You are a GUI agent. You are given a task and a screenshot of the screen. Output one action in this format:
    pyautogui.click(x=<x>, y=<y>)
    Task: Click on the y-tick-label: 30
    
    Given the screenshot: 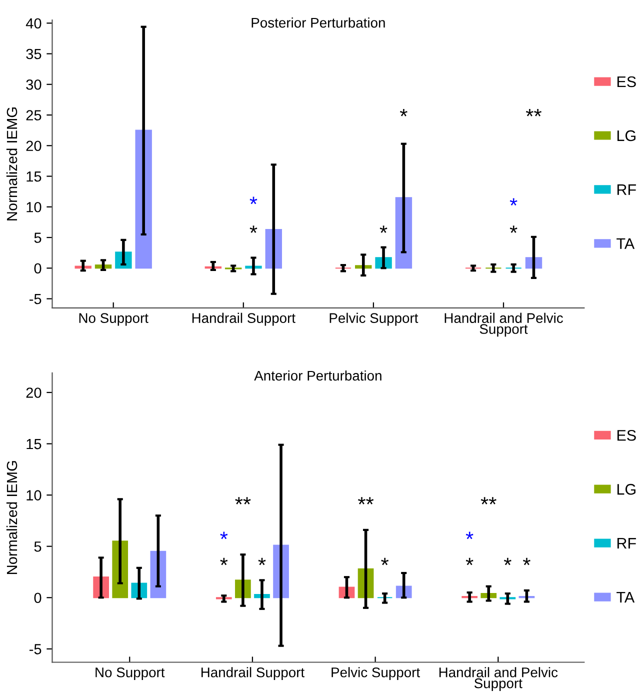 What is the action you would take?
    pyautogui.click(x=34, y=84)
    